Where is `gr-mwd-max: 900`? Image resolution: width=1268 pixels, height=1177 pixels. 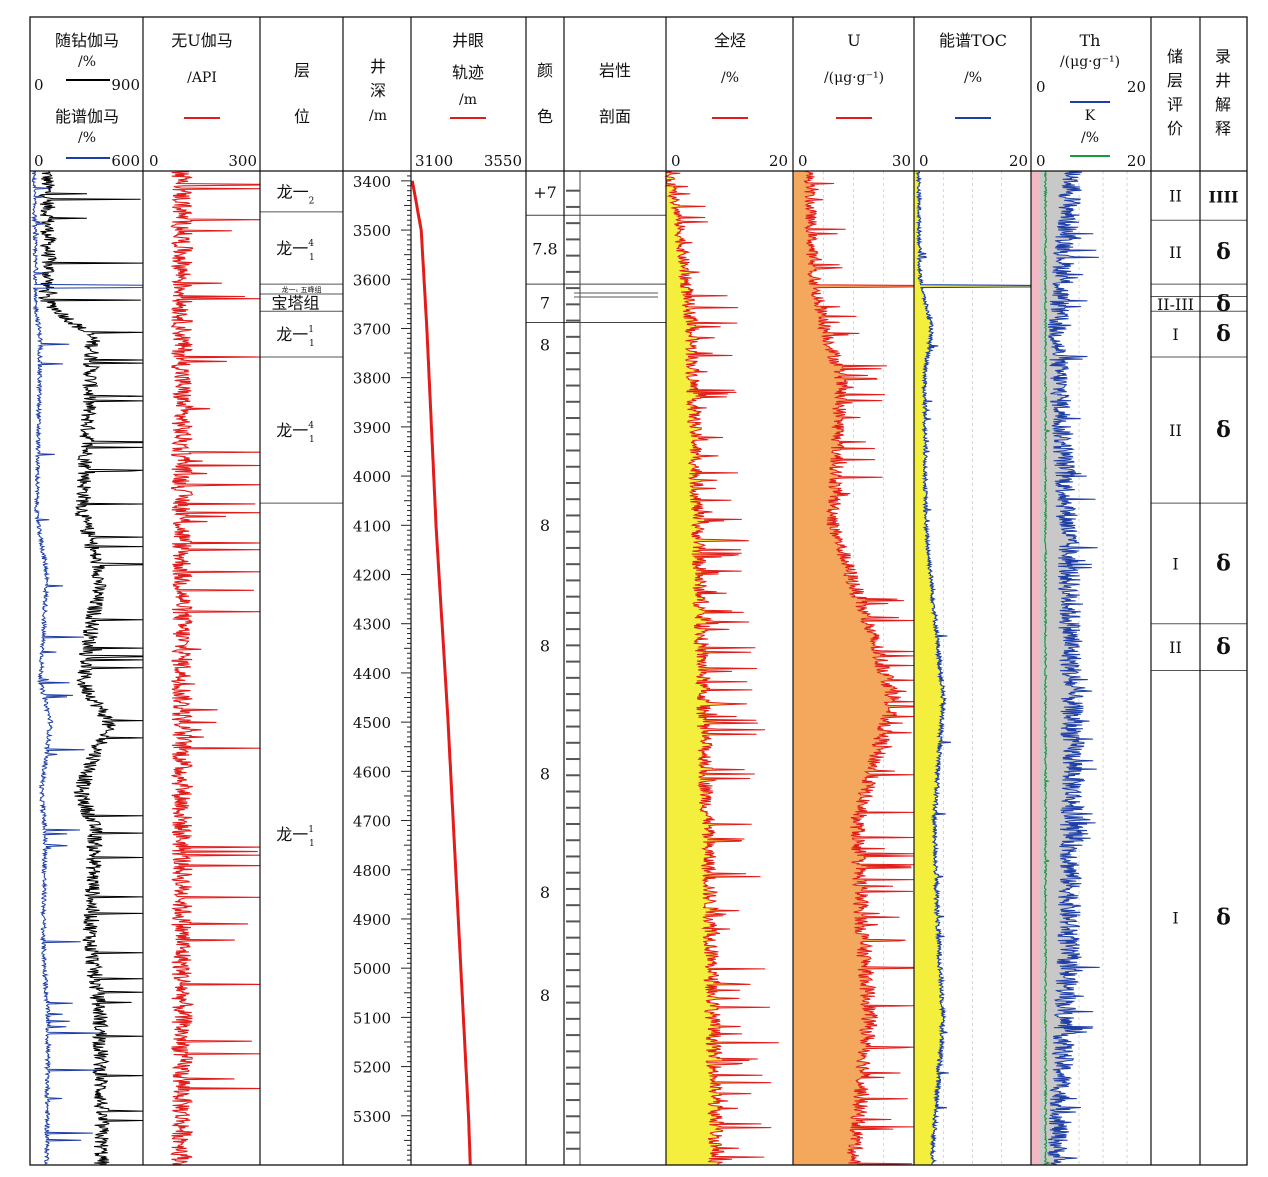 gr-mwd-max: 900 is located at coordinates (125, 85).